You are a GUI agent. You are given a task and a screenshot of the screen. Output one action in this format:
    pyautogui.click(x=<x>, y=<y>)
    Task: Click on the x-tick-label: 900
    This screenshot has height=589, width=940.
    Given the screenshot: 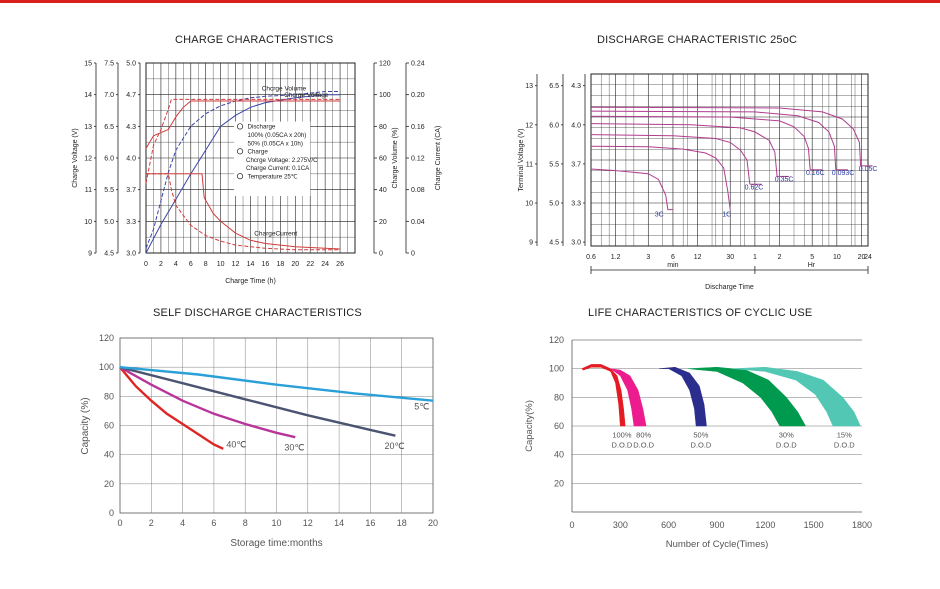 What is the action you would take?
    pyautogui.click(x=716, y=525)
    